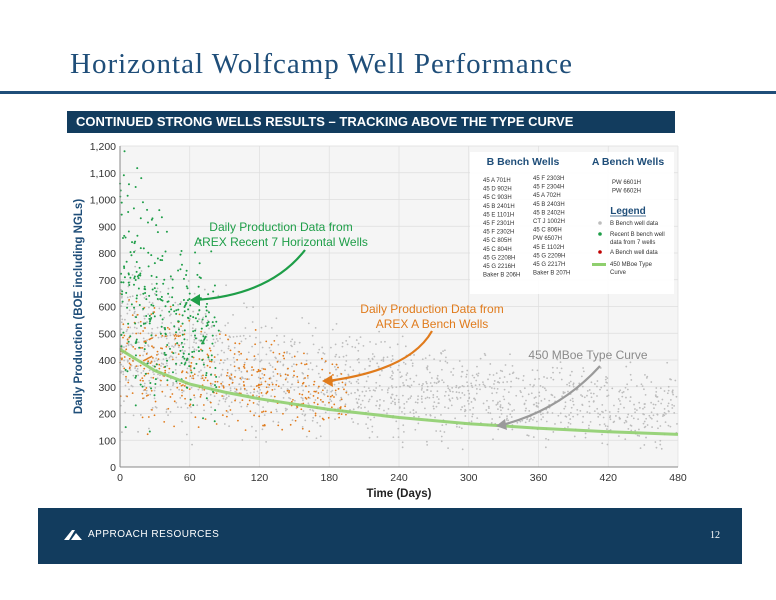 Image resolution: width=776 pixels, height=600 pixels. Describe the element at coordinates (497, 198) in the screenshot. I see `b-bench-well-label: 45 C 903H` at that location.